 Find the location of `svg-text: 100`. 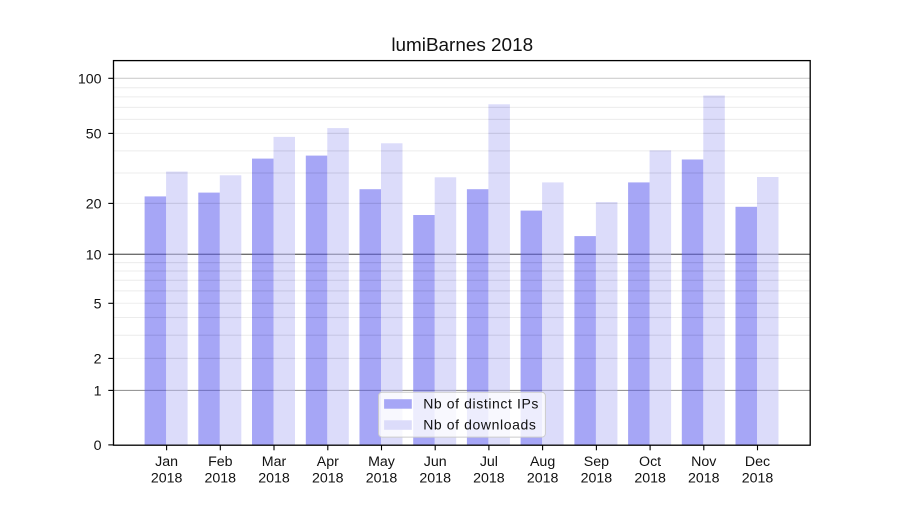

svg-text: 100 is located at coordinates (90, 80).